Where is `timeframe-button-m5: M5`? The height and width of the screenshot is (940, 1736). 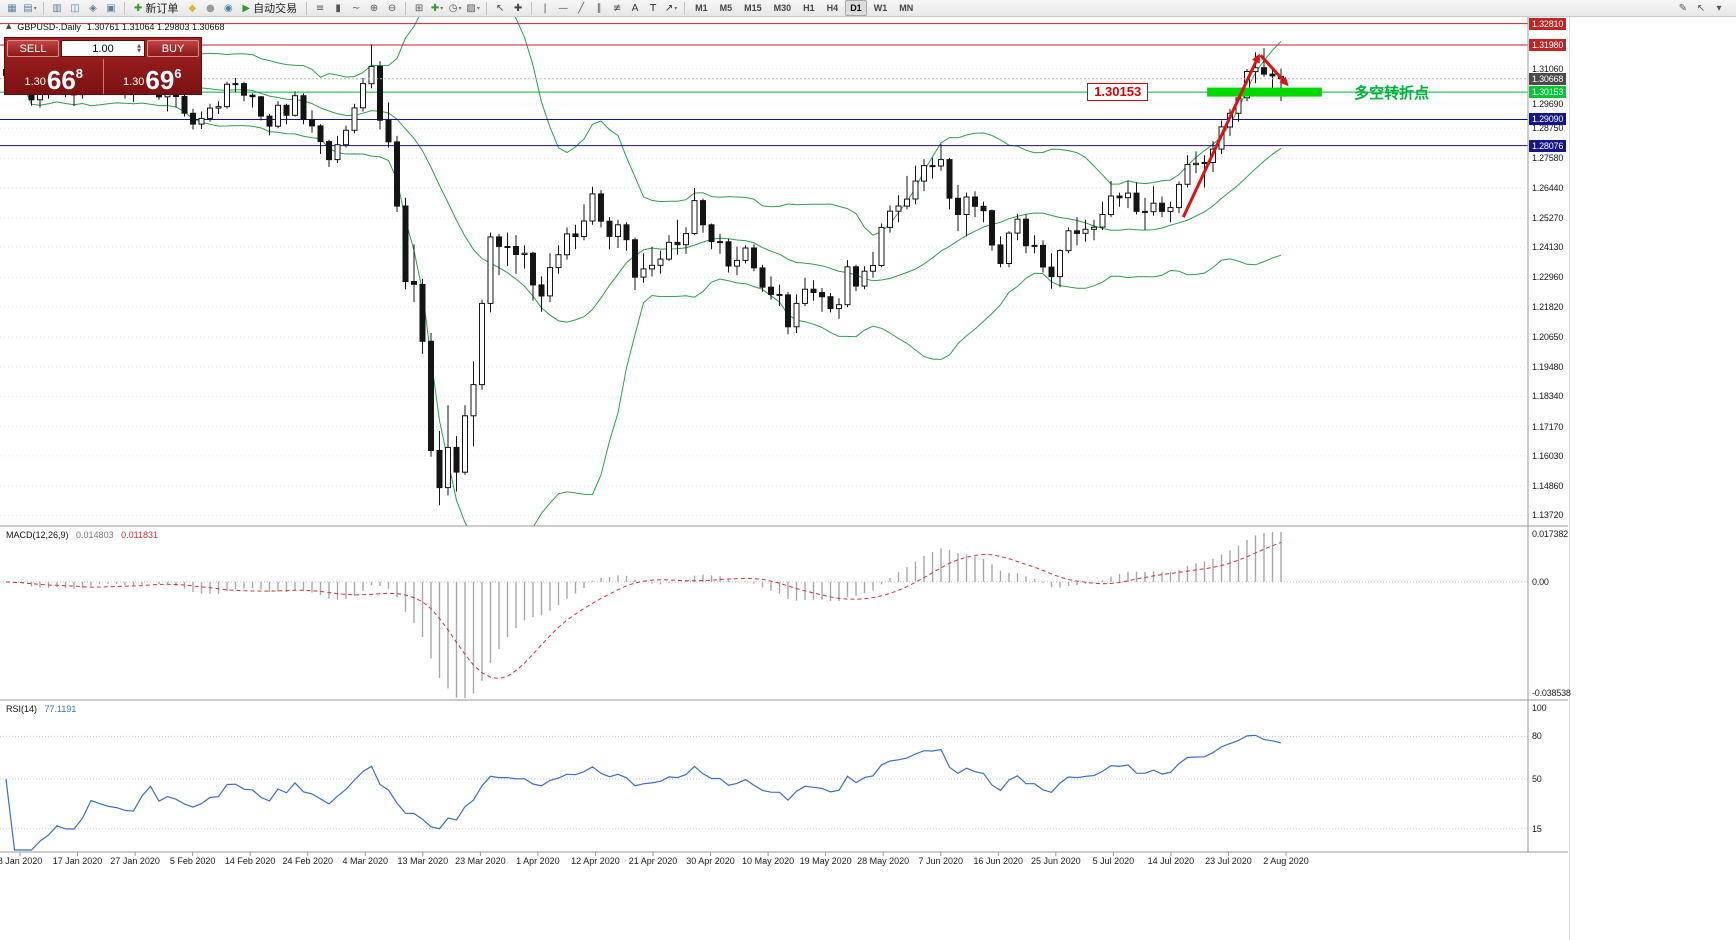
timeframe-button-m5: M5 is located at coordinates (726, 8).